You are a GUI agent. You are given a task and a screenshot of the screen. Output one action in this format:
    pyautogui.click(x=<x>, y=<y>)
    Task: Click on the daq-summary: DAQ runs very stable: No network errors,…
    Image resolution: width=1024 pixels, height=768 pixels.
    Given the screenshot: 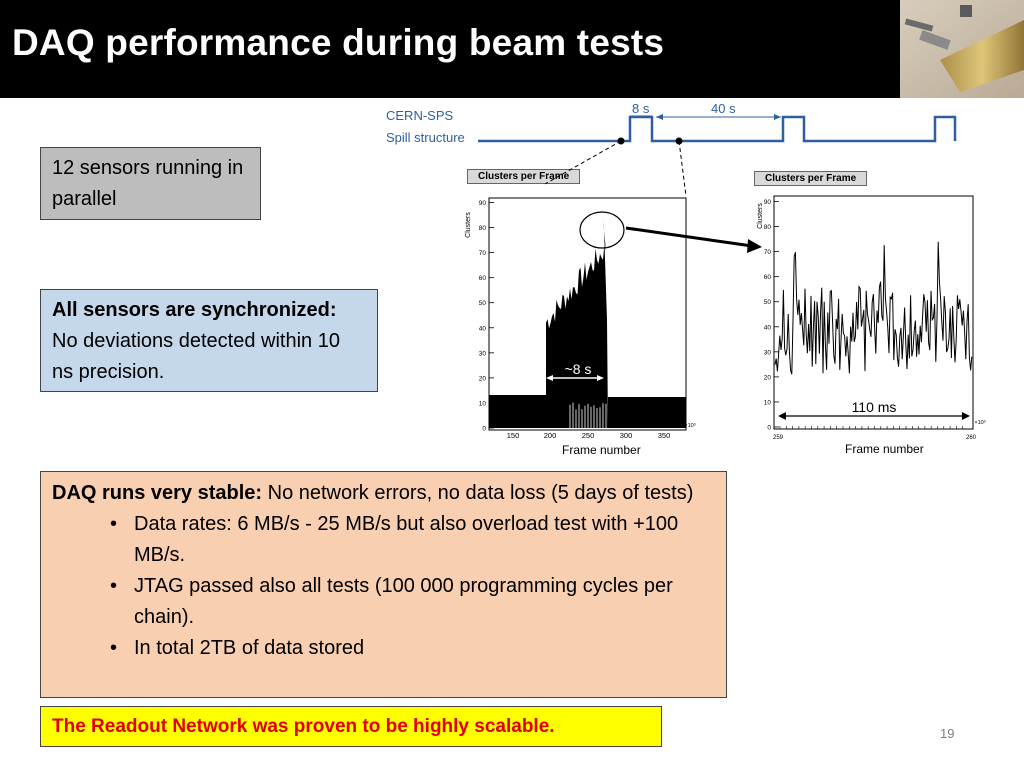 What is the action you would take?
    pyautogui.click(x=383, y=493)
    